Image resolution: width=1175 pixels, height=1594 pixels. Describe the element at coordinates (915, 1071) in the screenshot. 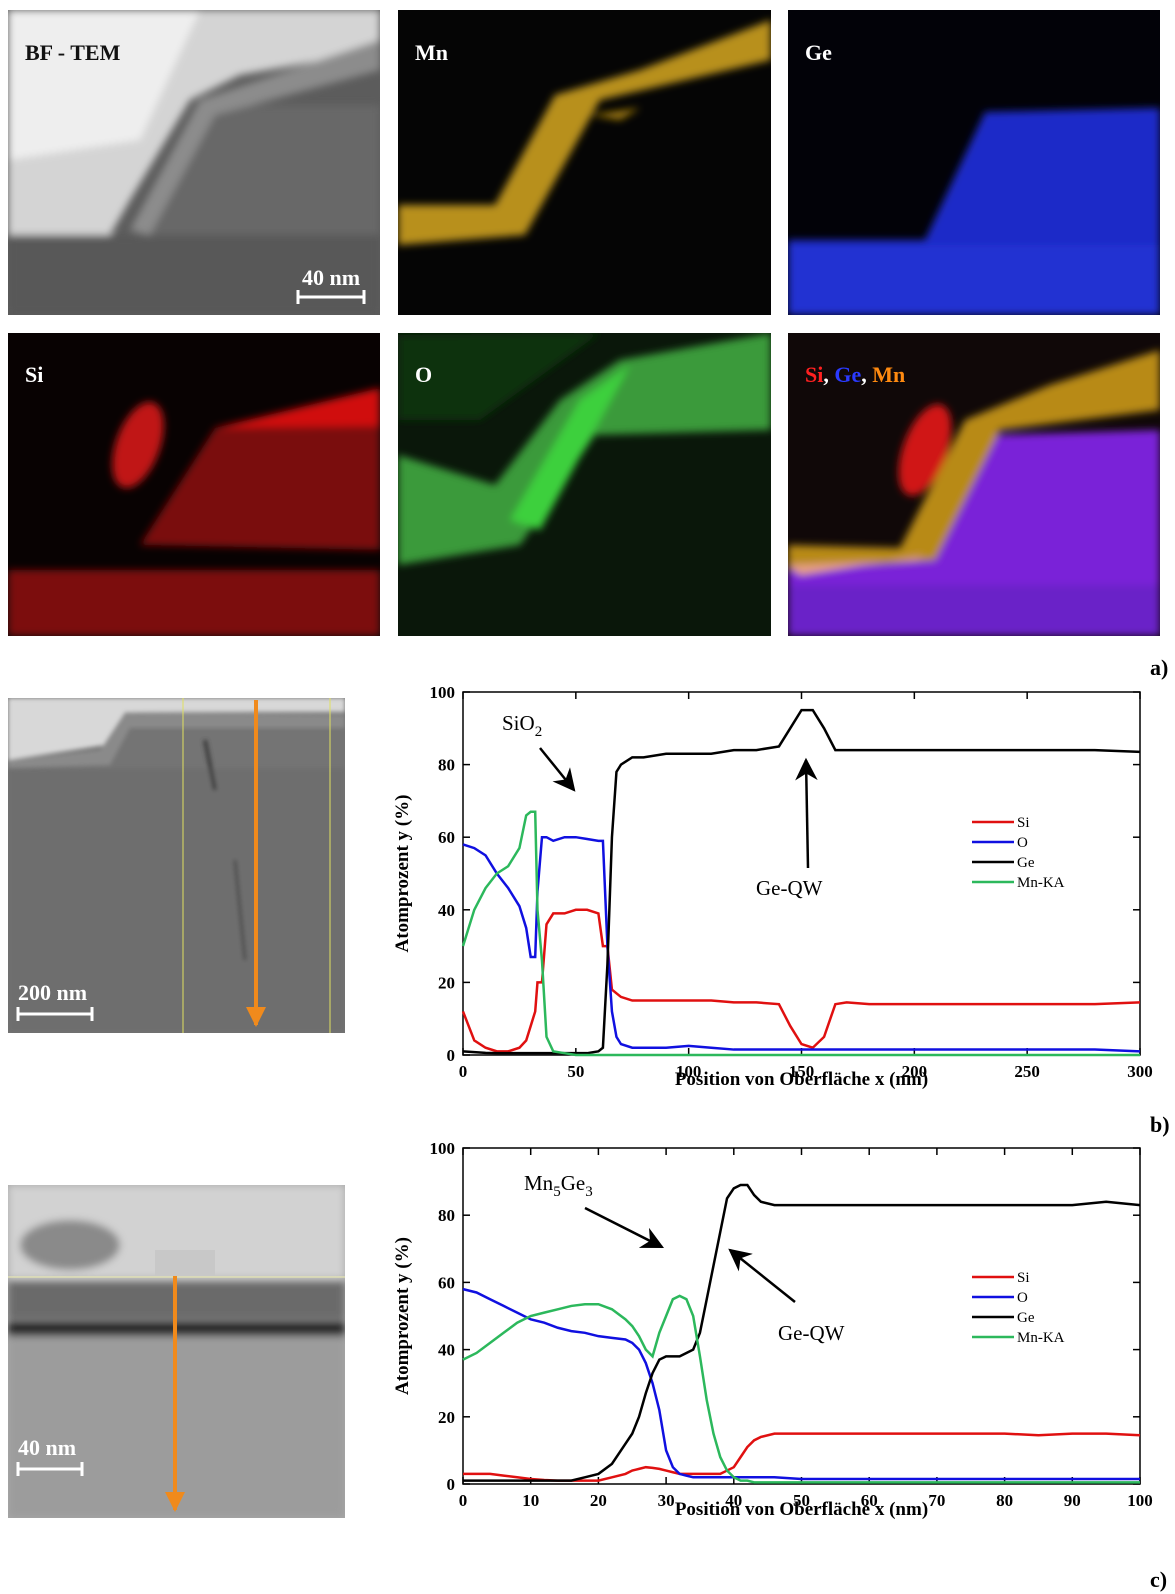

I see `x-tick-label: 200` at that location.